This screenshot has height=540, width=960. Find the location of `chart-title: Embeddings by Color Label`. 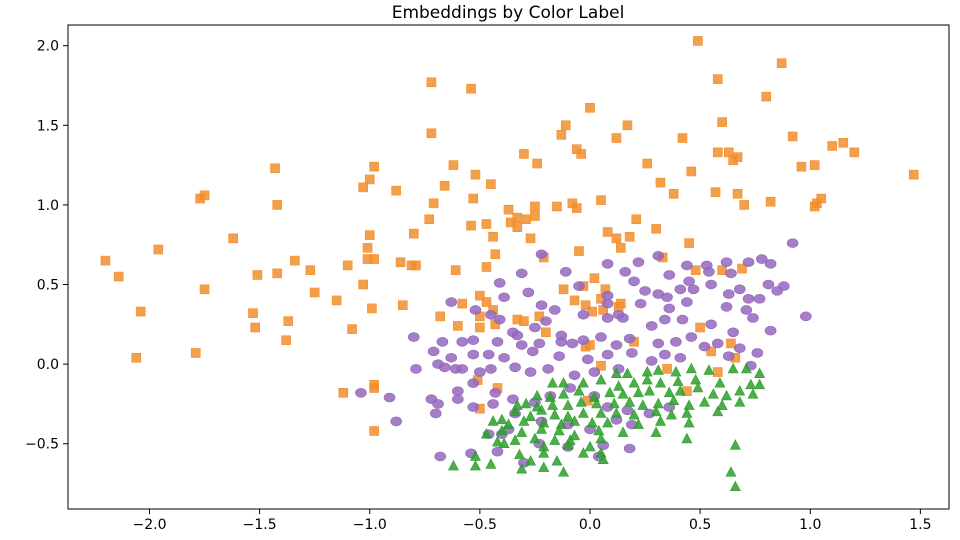

chart-title: Embeddings by Color Label is located at coordinates (508, 13).